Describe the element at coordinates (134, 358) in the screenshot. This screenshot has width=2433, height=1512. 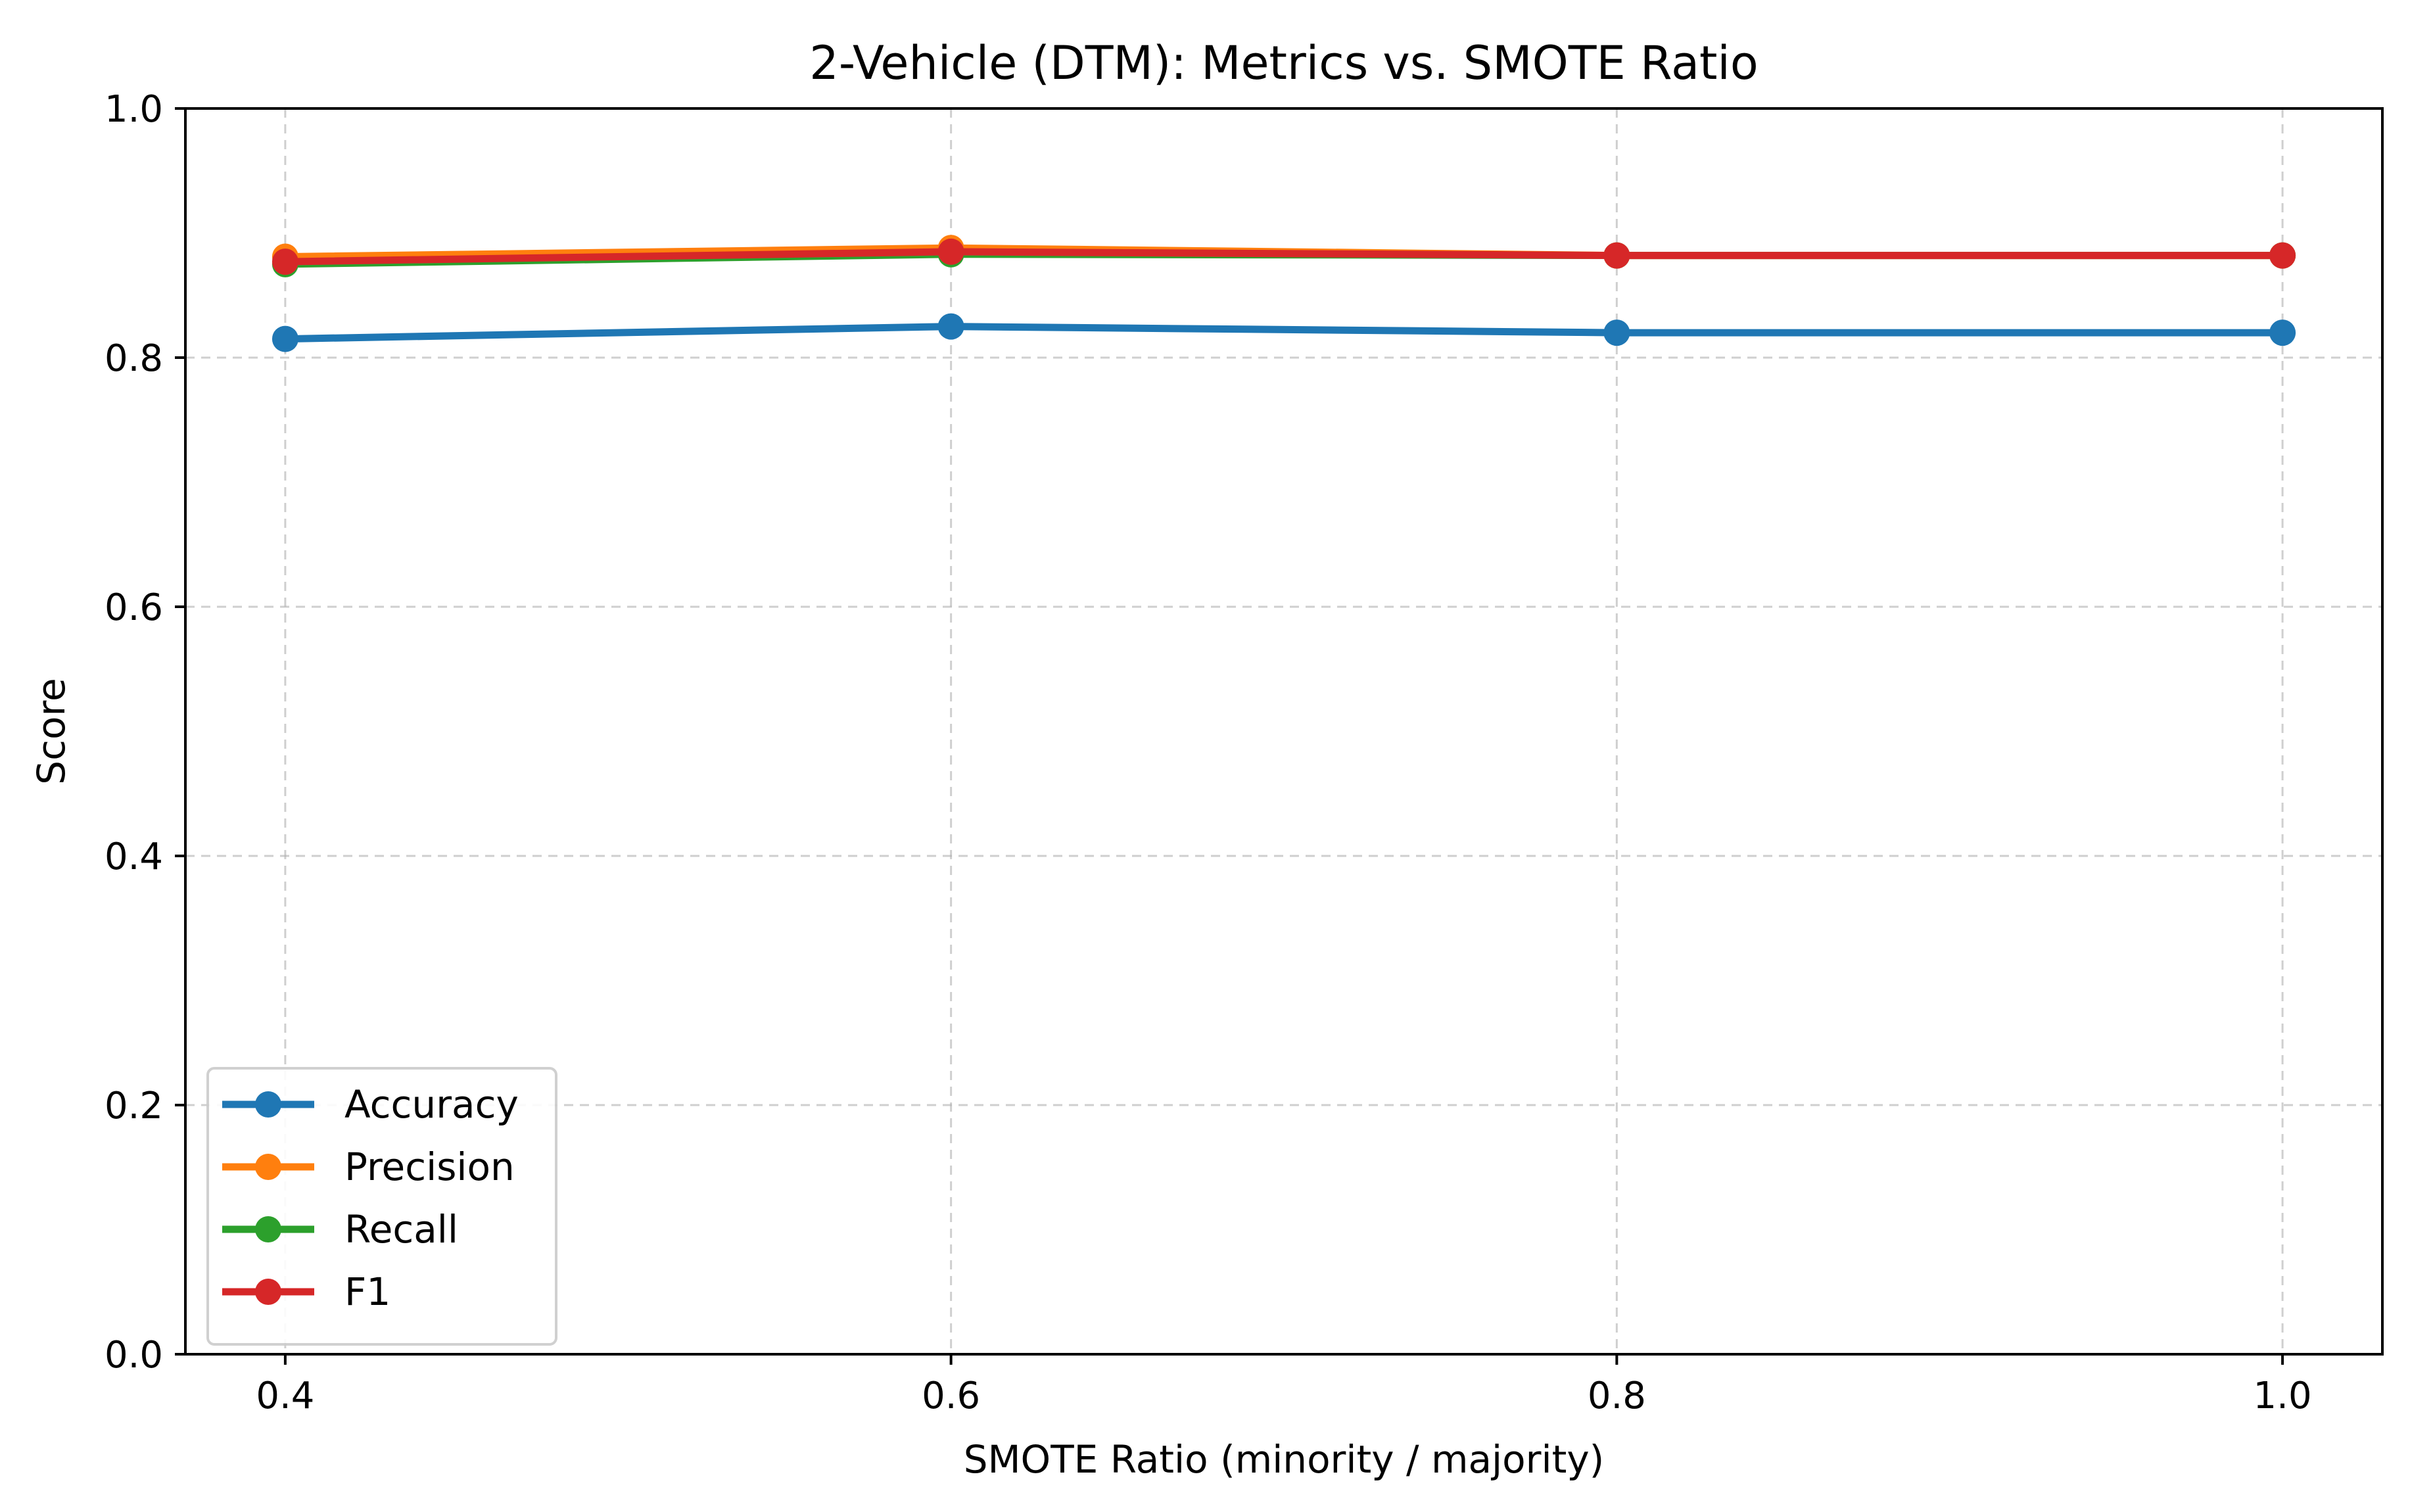
I see `y-tick-label: 0.8` at that location.